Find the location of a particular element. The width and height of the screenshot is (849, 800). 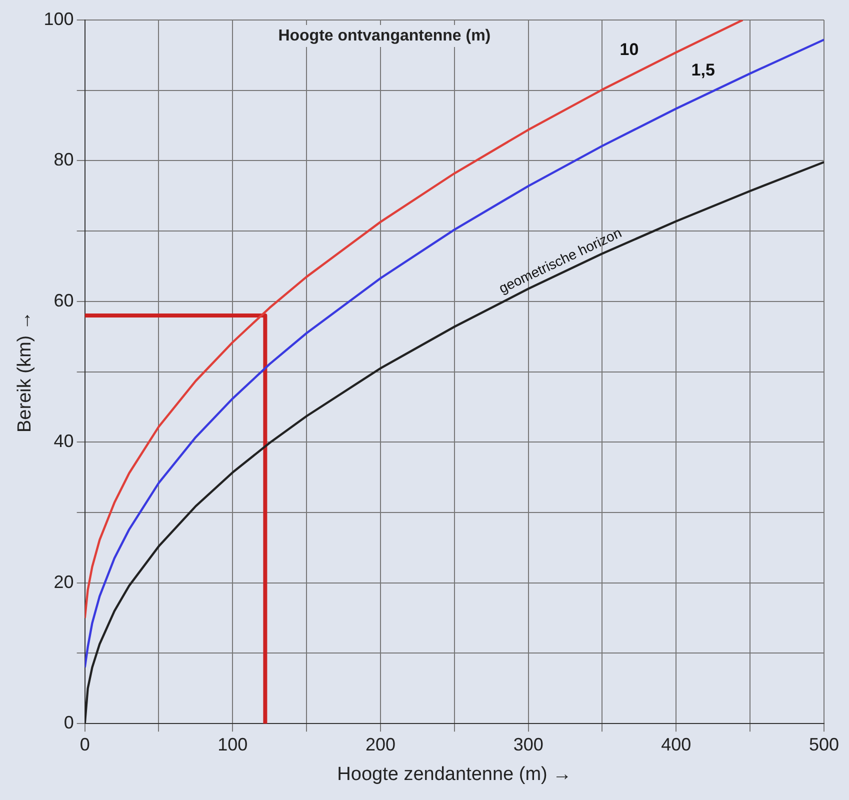

x-tick-label: 100 is located at coordinates (233, 744).